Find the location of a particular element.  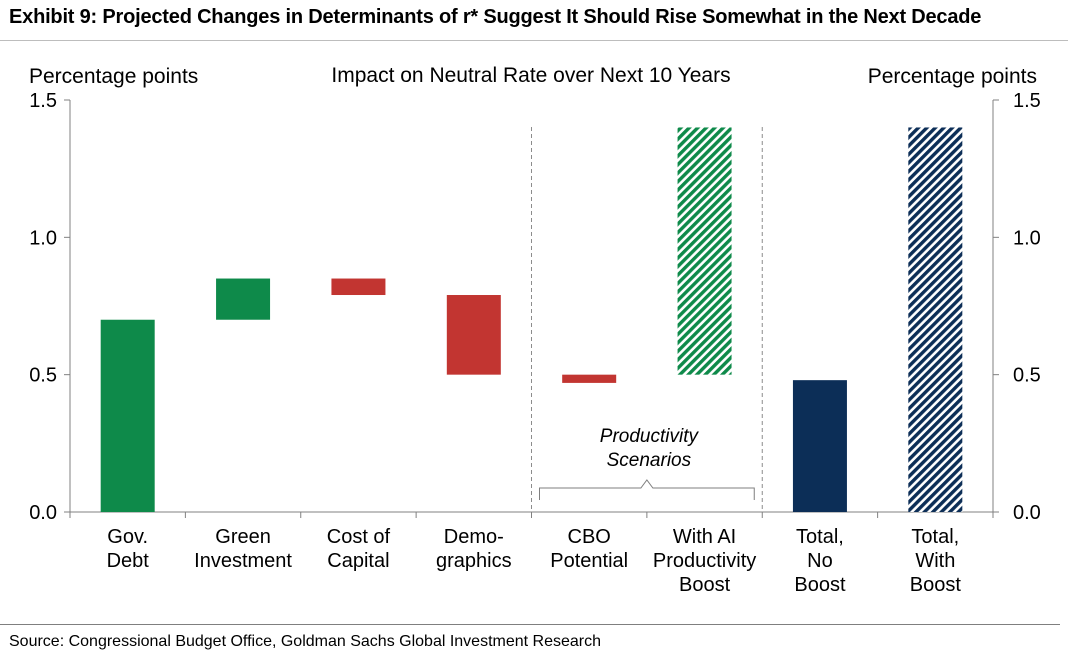

y-tick-label-right: 0.0 is located at coordinates (1027, 513).